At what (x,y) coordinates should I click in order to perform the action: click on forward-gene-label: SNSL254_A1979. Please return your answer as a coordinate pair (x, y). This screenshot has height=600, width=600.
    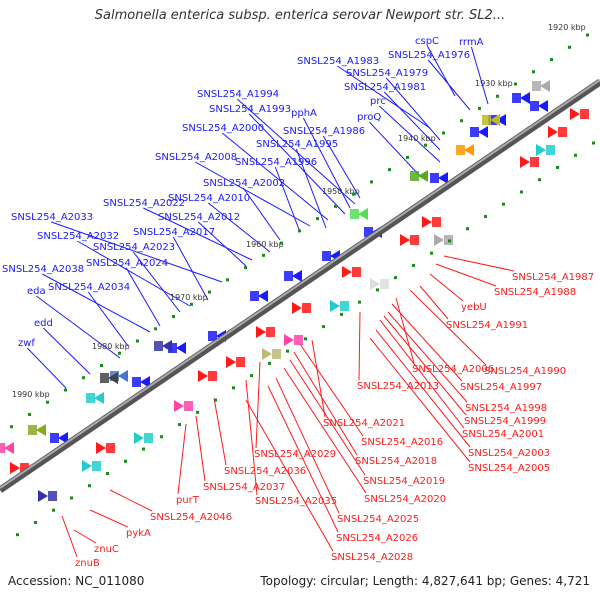
    Looking at the image, I should click on (387, 73).